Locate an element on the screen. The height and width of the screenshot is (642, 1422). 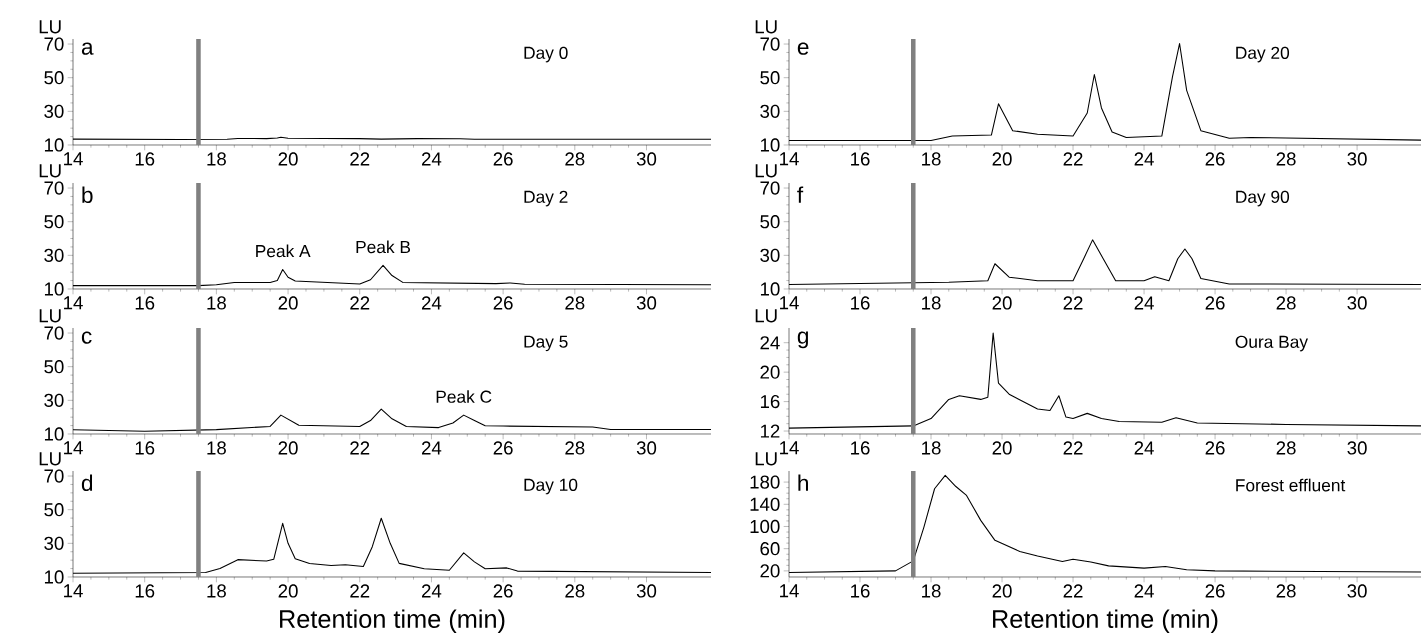
y-tick-label: 180 is located at coordinates (765, 482).